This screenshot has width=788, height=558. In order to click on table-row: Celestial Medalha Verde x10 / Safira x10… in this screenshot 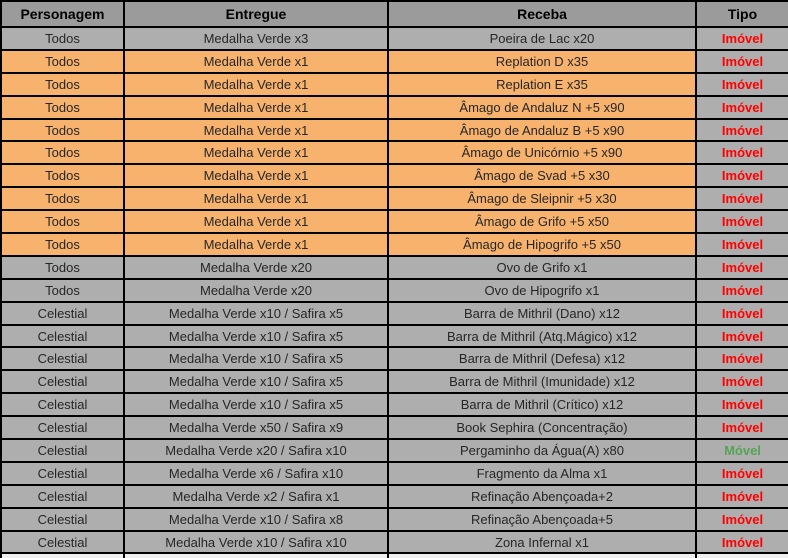, I will do `click(394, 542)`.